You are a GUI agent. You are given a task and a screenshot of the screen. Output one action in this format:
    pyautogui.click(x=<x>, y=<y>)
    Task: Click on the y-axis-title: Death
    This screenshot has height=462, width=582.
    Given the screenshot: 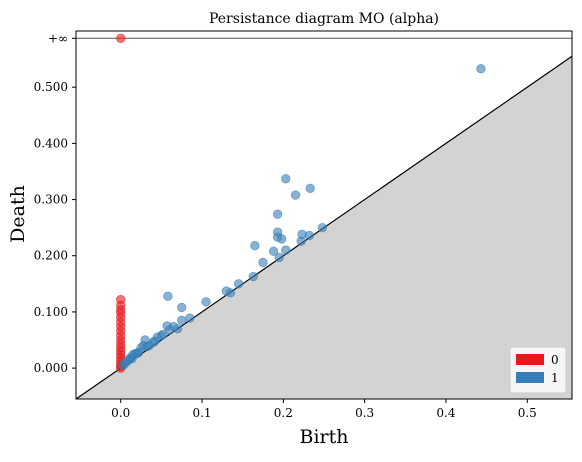 What is the action you would take?
    pyautogui.click(x=18, y=214)
    